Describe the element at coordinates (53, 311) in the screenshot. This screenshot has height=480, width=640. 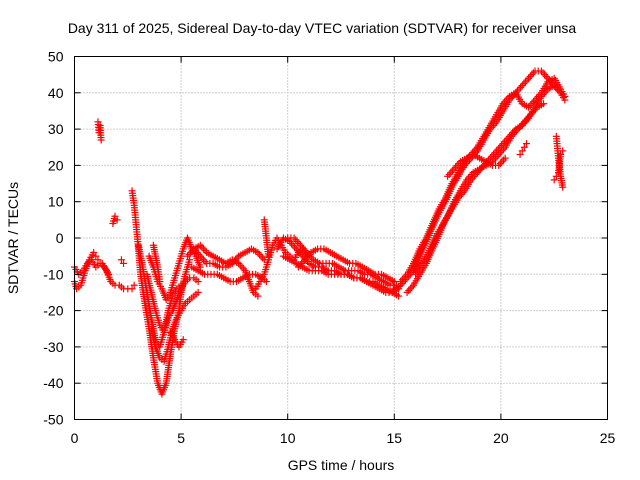
I see `y-tick-label: -20` at that location.